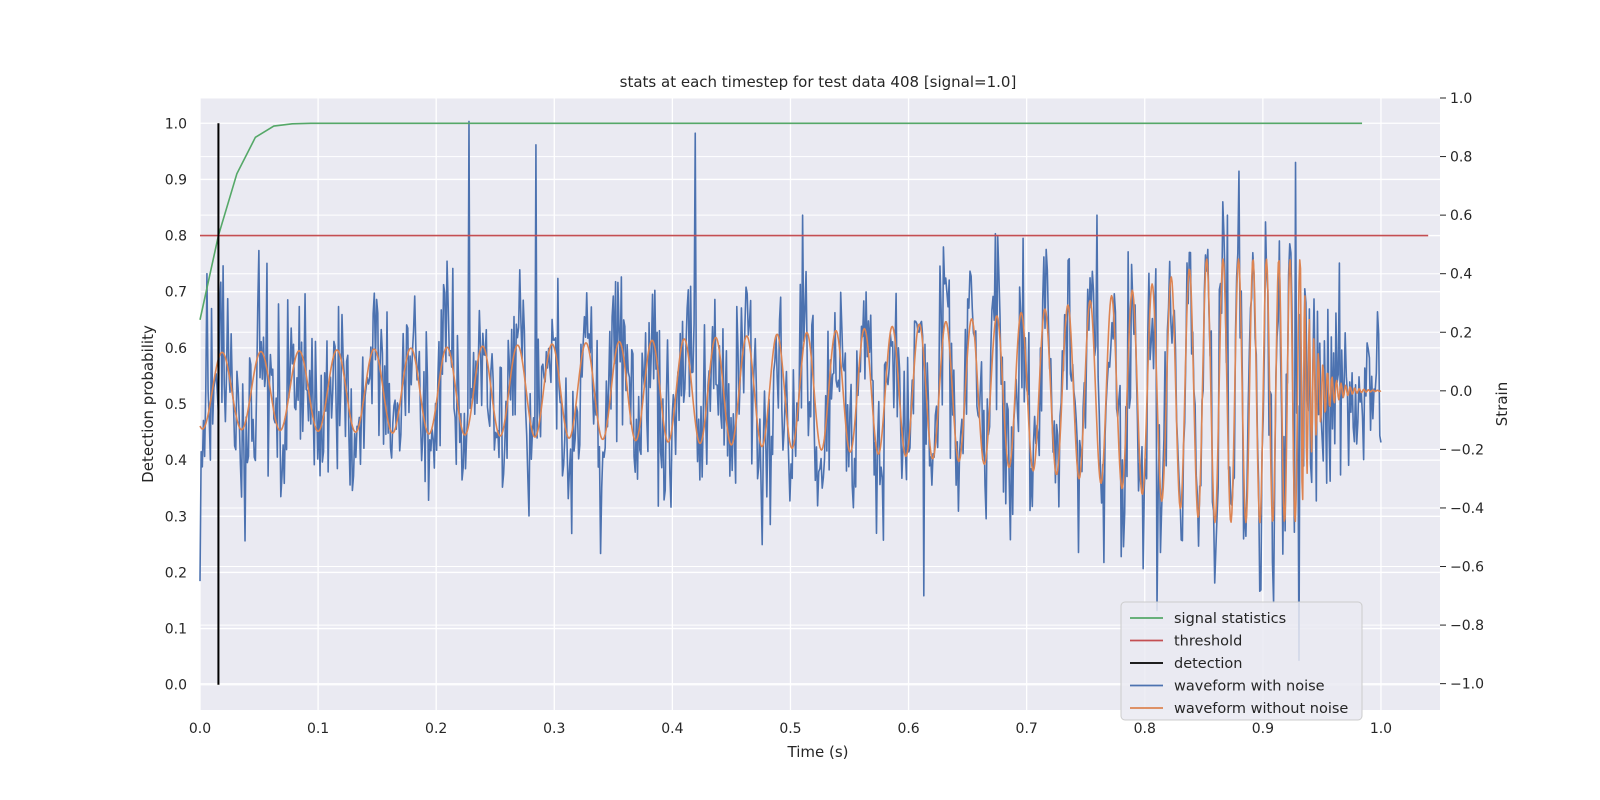 The width and height of the screenshot is (1600, 800). Describe the element at coordinates (176, 686) in the screenshot. I see `y-tick-label: 0.0` at that location.